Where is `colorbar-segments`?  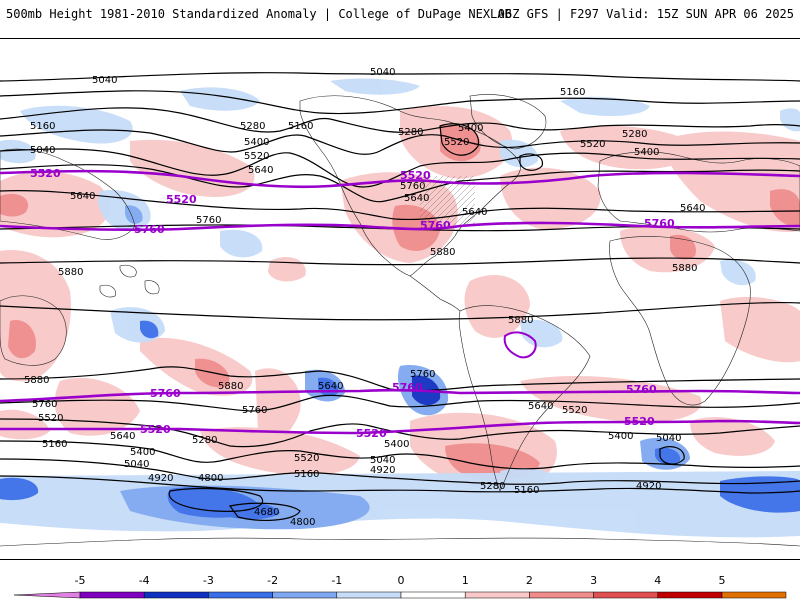
colorbar-segments is located at coordinates (400, 595).